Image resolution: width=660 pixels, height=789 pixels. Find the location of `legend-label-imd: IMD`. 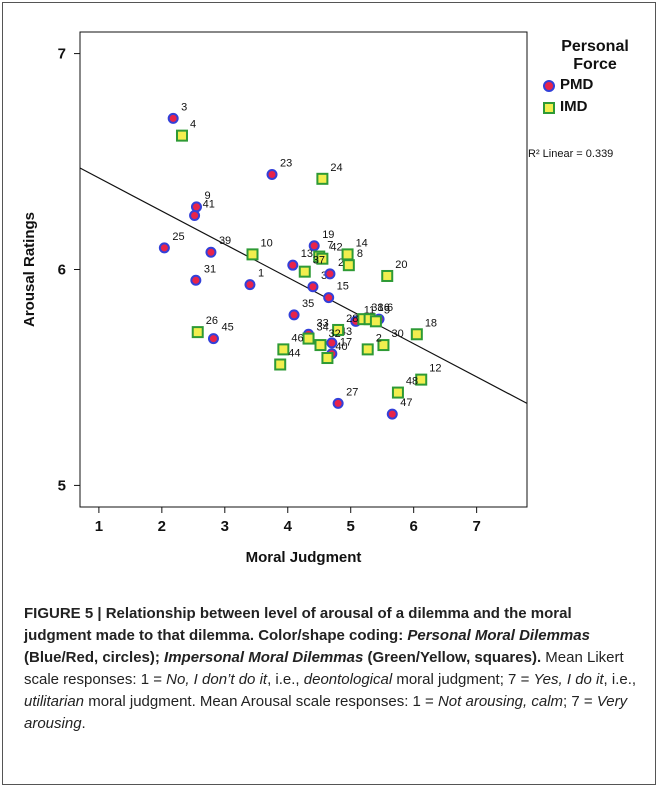

legend-label-imd: IMD is located at coordinates (574, 106).